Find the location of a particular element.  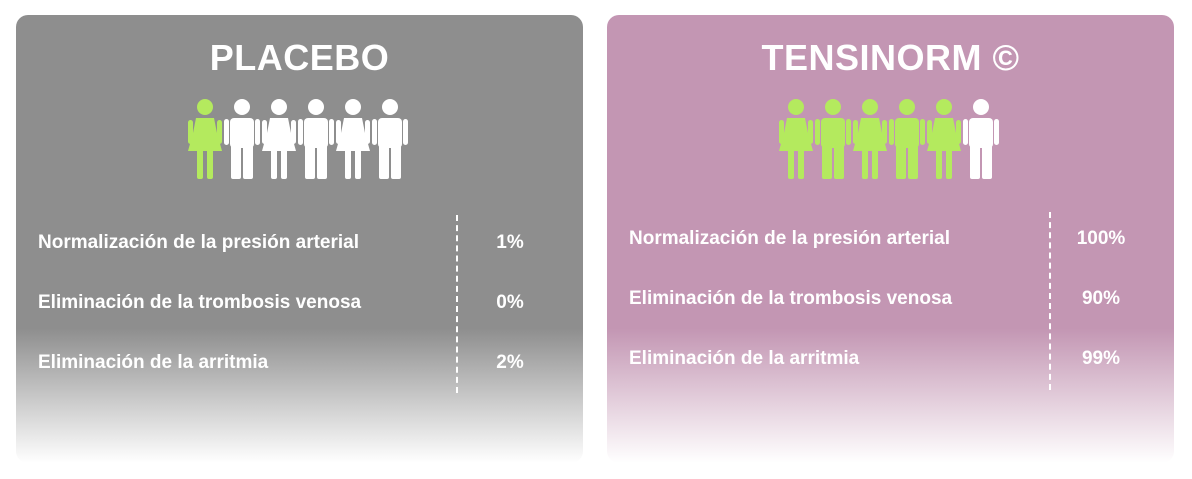

tensinorm-row-value-thrombosis: 90% is located at coordinates (1101, 298).